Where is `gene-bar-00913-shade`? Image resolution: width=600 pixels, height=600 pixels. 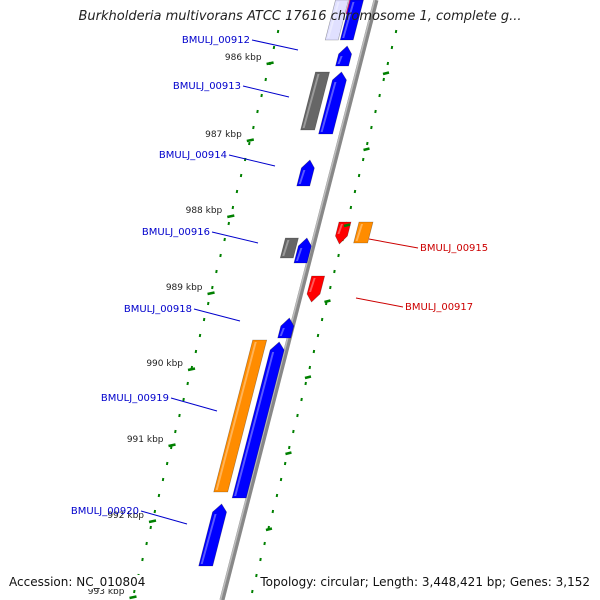
gene-bar-00913-shade is located at coordinates (328, 107).